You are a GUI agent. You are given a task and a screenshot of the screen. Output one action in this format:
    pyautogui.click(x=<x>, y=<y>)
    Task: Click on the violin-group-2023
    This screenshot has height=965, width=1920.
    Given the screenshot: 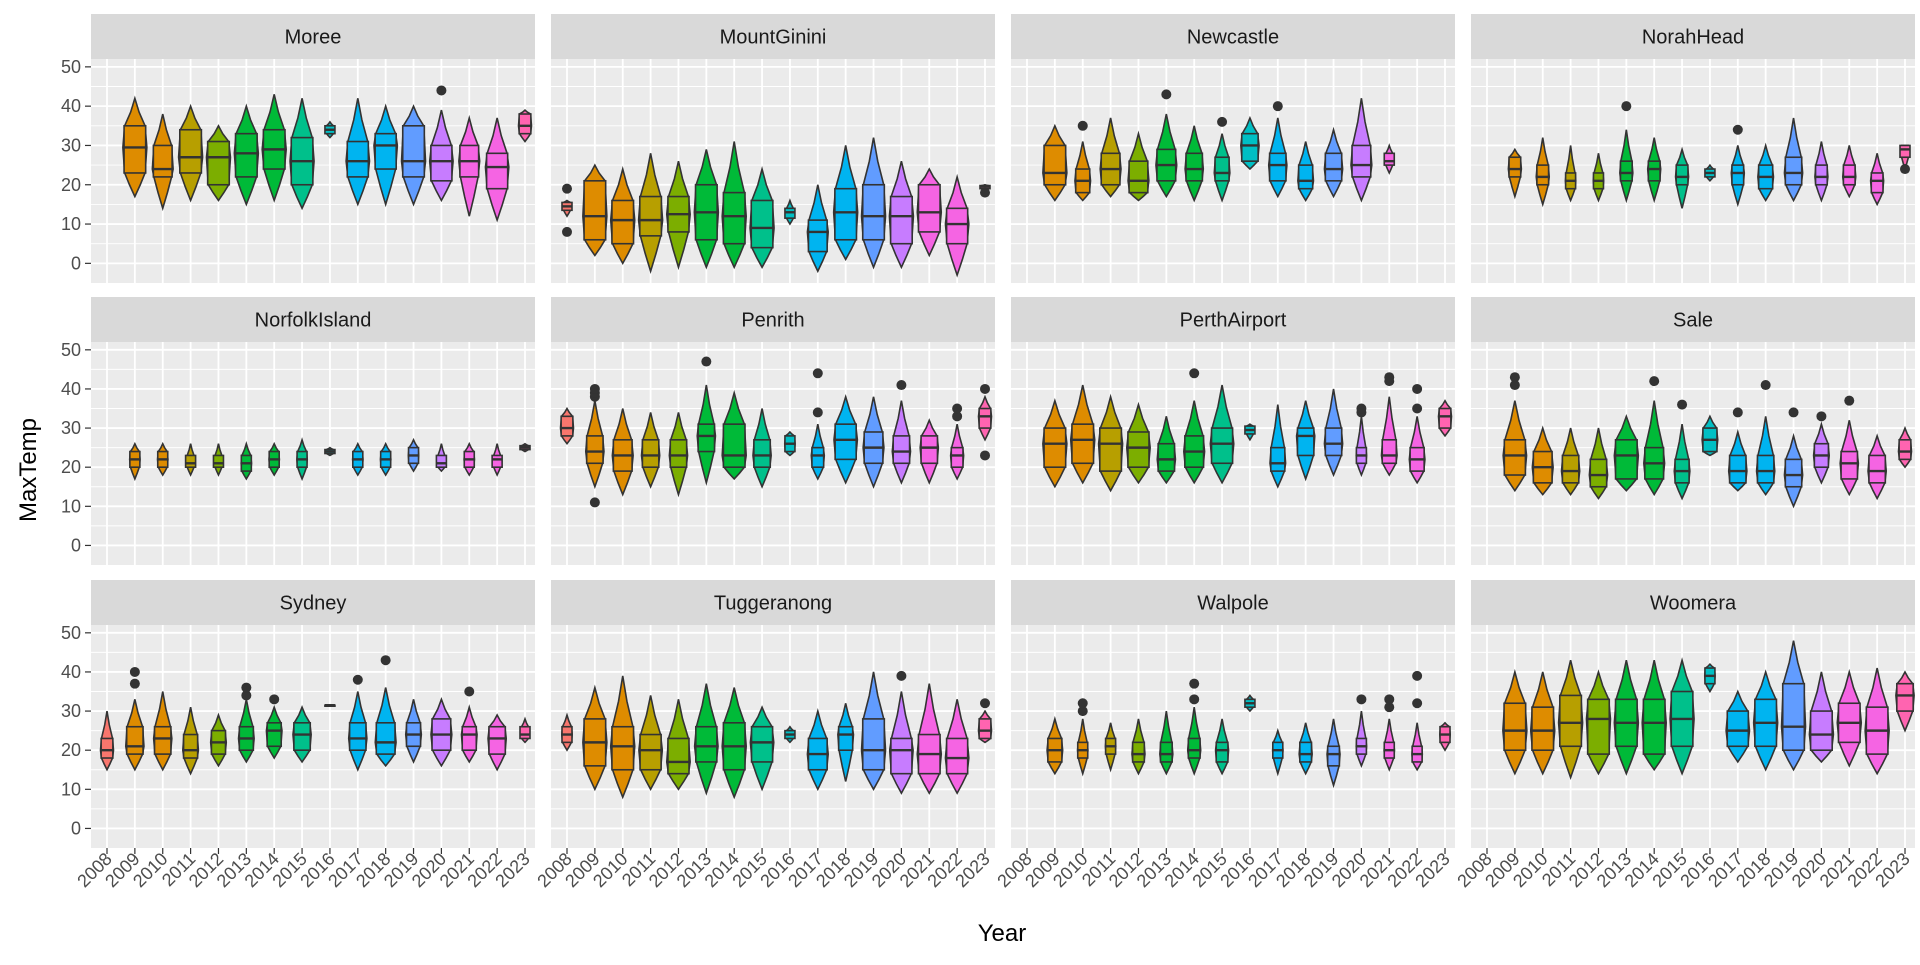 What is the action you would take?
    pyautogui.click(x=525, y=730)
    